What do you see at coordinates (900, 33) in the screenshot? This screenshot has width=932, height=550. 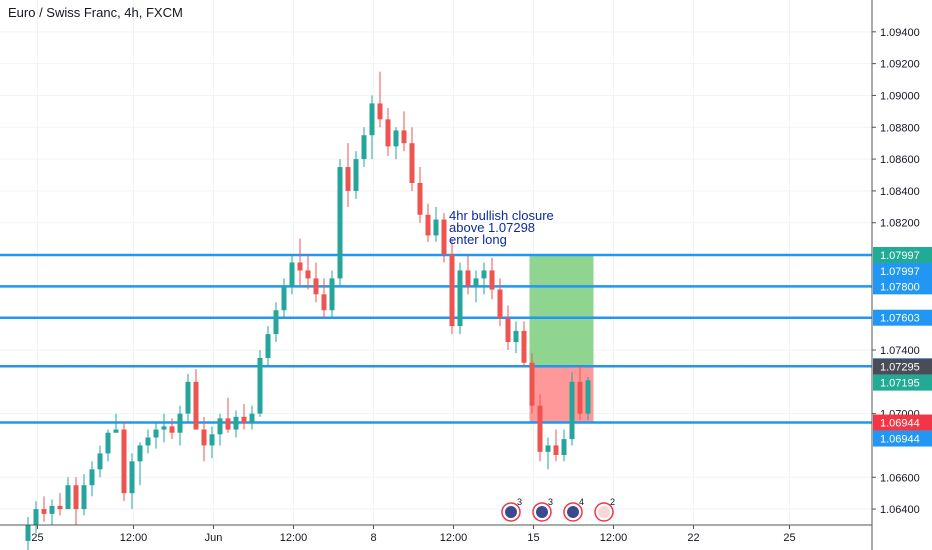 I see `y-tick-label: 1.09400` at bounding box center [900, 33].